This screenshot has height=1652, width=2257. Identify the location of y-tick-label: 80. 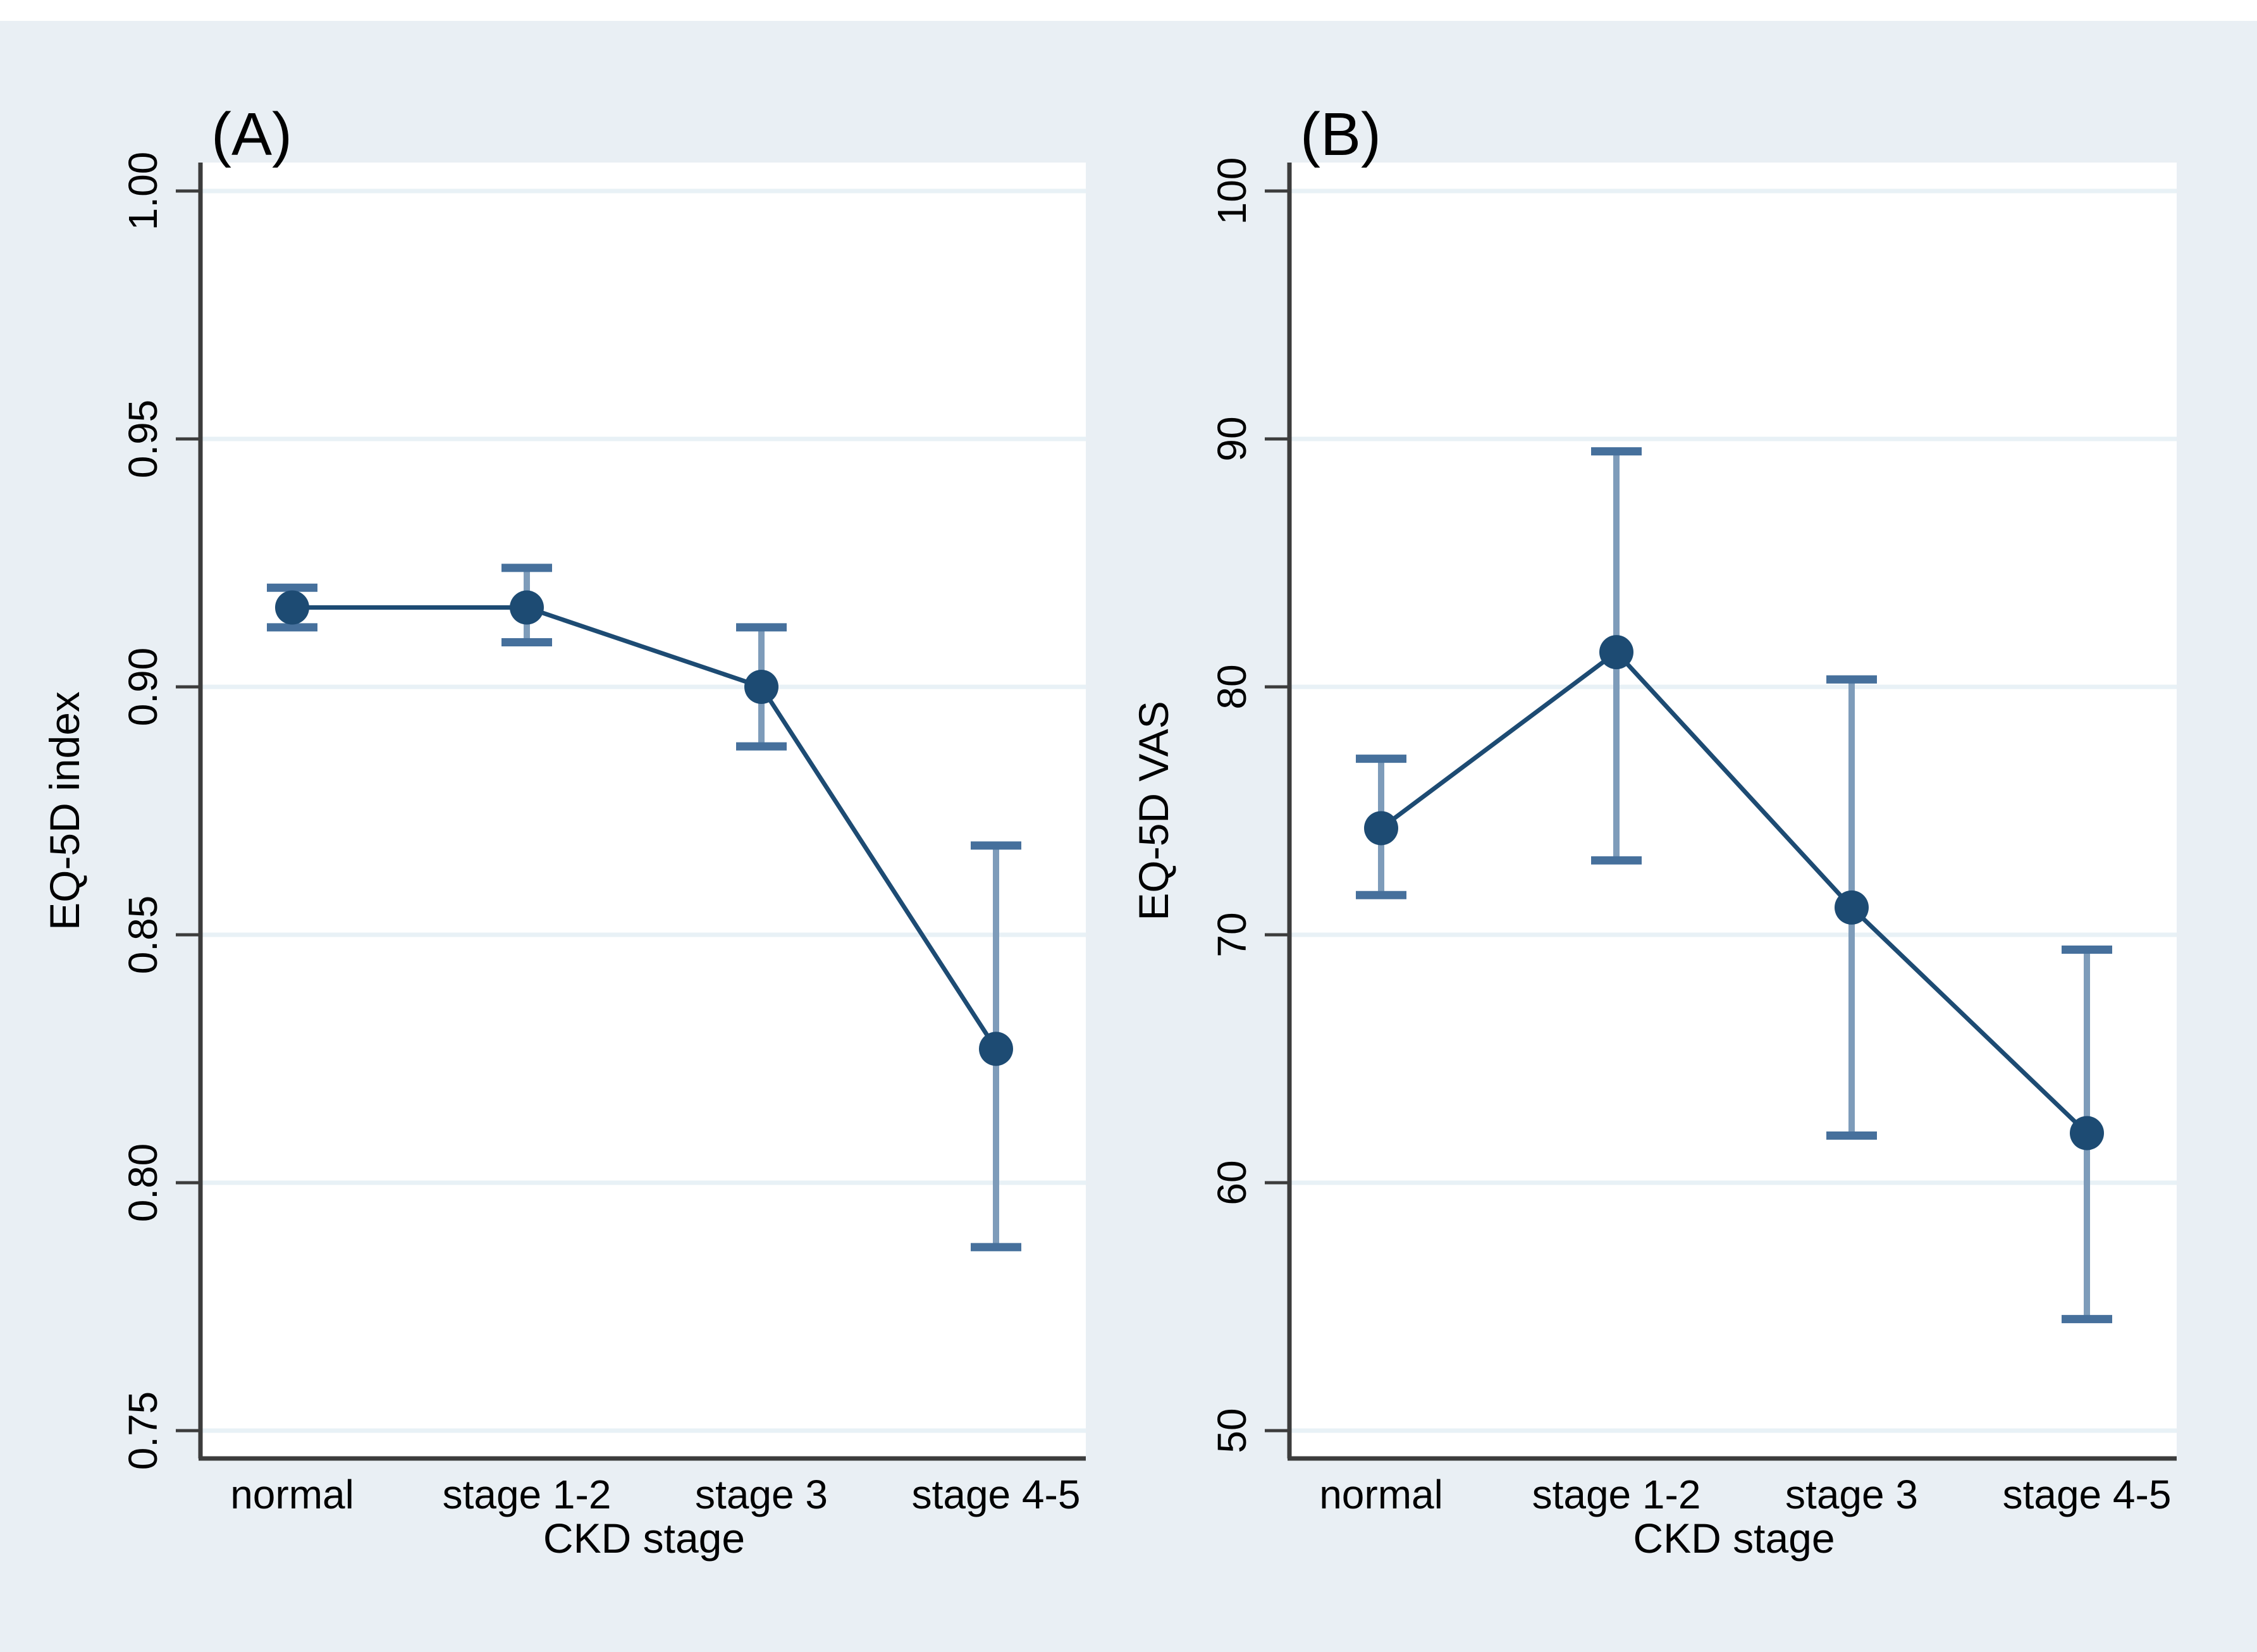
(1232, 687).